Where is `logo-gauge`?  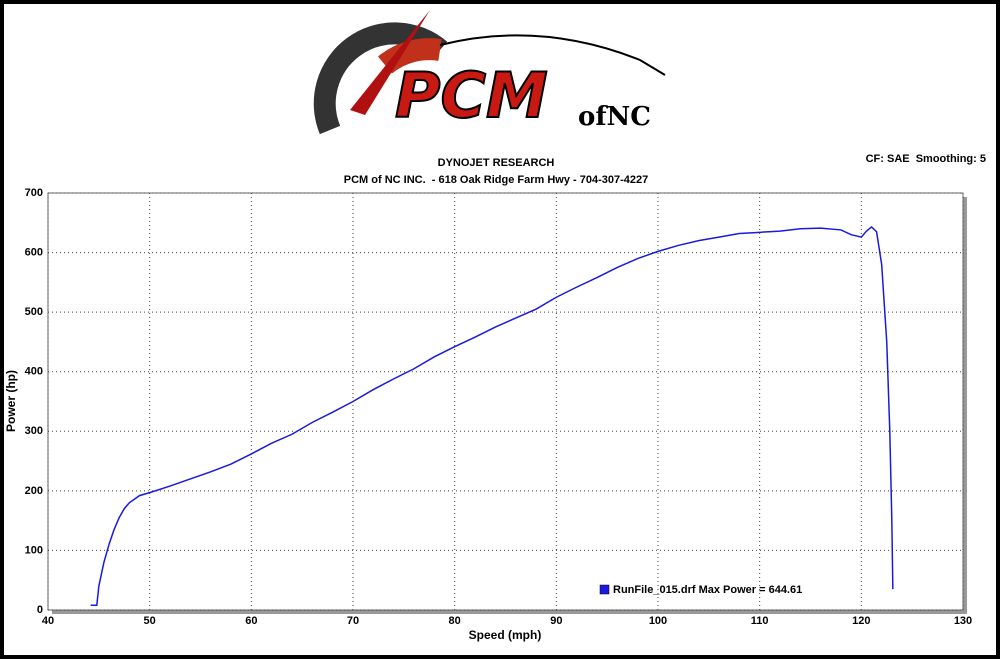
logo-gauge is located at coordinates (380, 78).